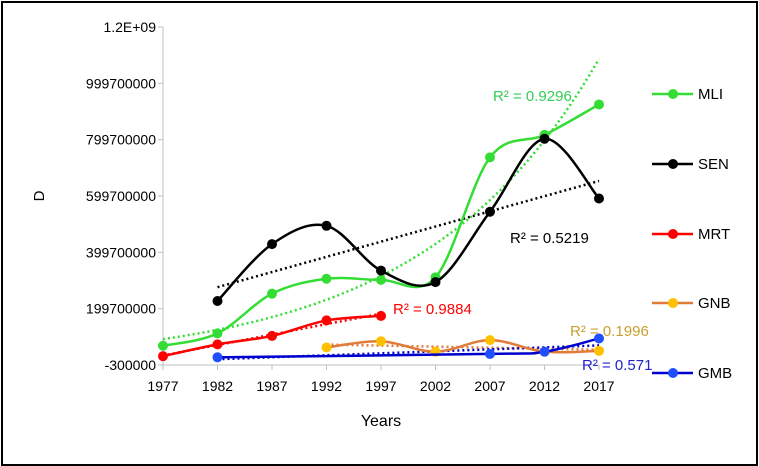 The image size is (759, 466). What do you see at coordinates (381, 421) in the screenshot?
I see `x-axis-label: Years` at bounding box center [381, 421].